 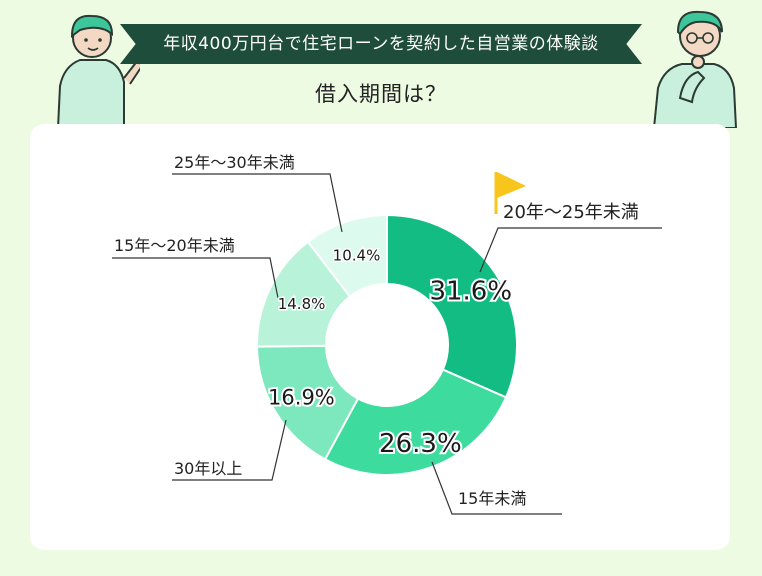 What do you see at coordinates (470, 292) in the screenshot?
I see `slice-percent-label: 31.6%` at bounding box center [470, 292].